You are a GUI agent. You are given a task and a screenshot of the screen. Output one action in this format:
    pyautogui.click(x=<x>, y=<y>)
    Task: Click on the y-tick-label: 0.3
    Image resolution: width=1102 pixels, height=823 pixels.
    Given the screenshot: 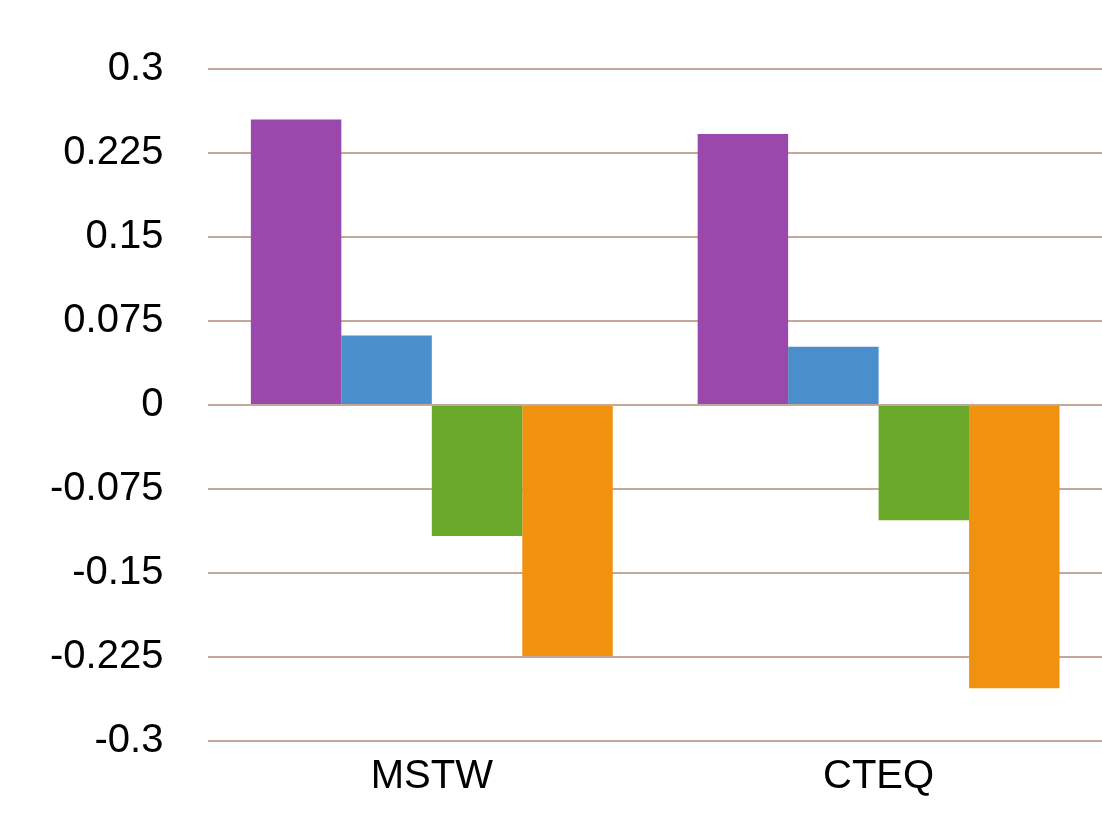 What is the action you would take?
    pyautogui.click(x=135, y=66)
    